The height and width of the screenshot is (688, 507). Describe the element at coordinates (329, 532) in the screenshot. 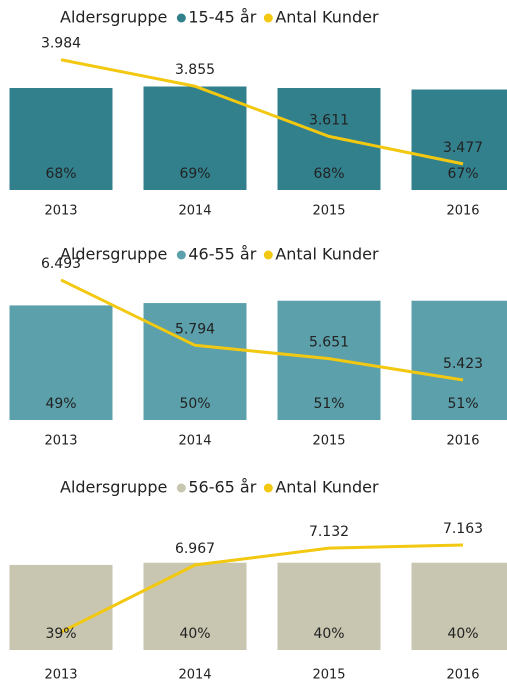

I see `data-label: 7.132` at that location.